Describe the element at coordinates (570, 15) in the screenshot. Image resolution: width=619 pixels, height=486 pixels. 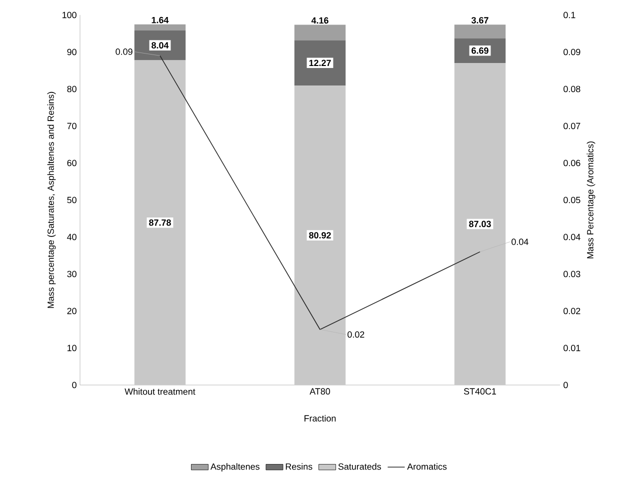
I see `y2-tick-label: 0.1` at that location.